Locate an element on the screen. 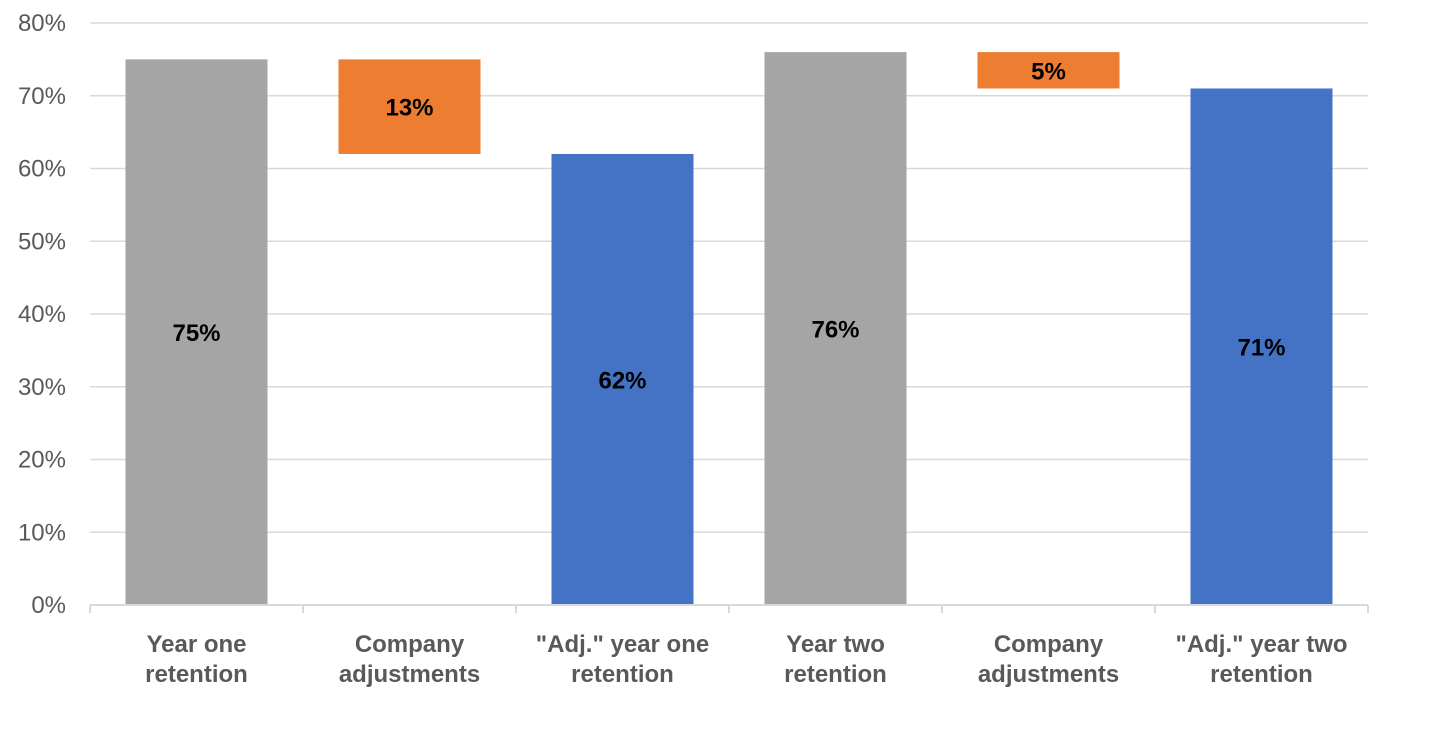 The image size is (1456, 746). data-label: 76% is located at coordinates (835, 330).